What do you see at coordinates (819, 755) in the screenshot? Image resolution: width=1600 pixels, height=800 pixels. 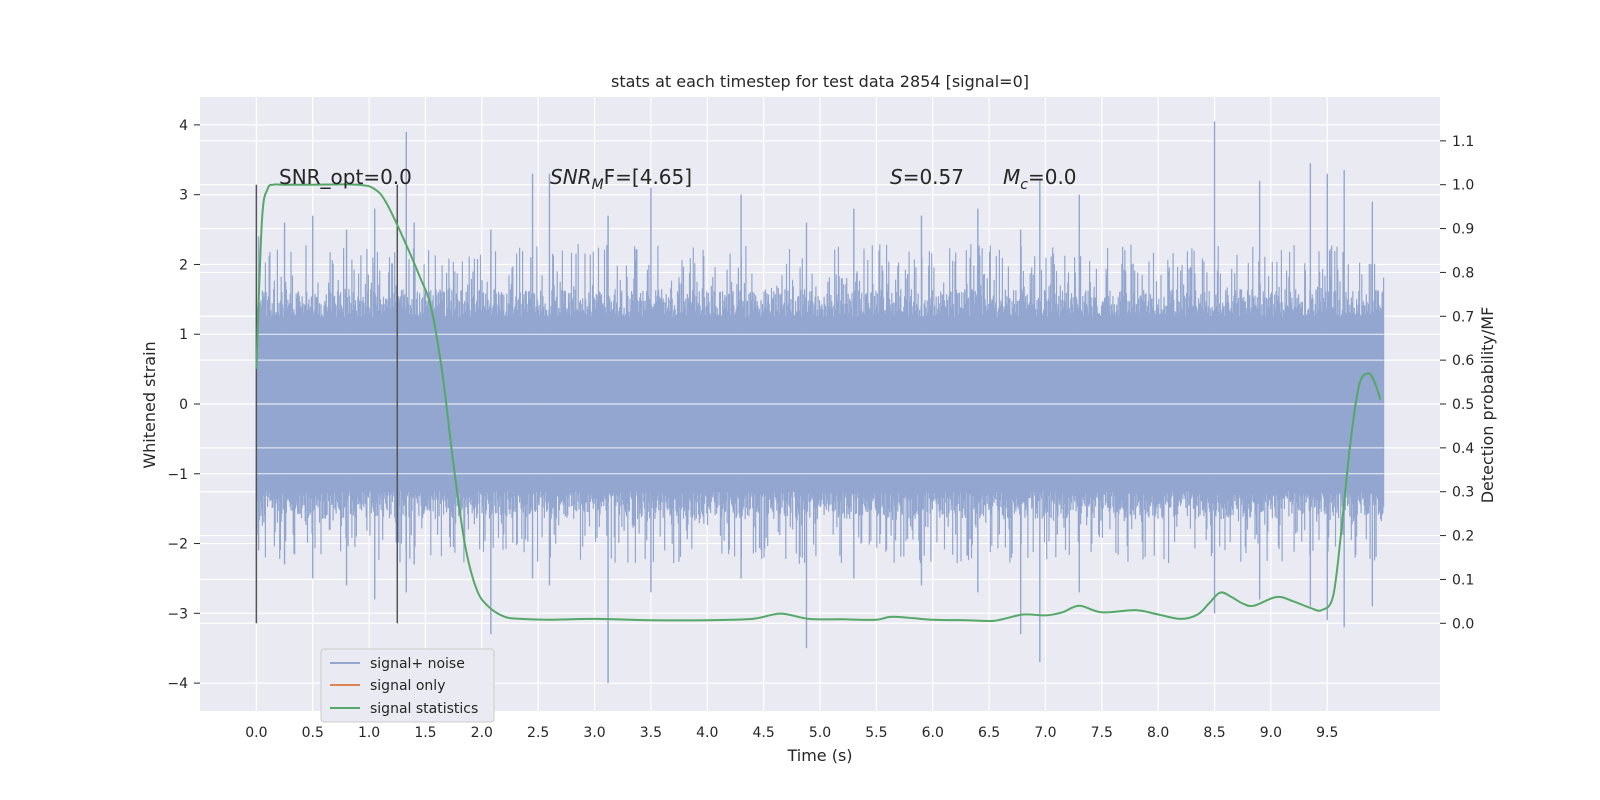 I see `x-axis-label: Time (s)` at bounding box center [819, 755].